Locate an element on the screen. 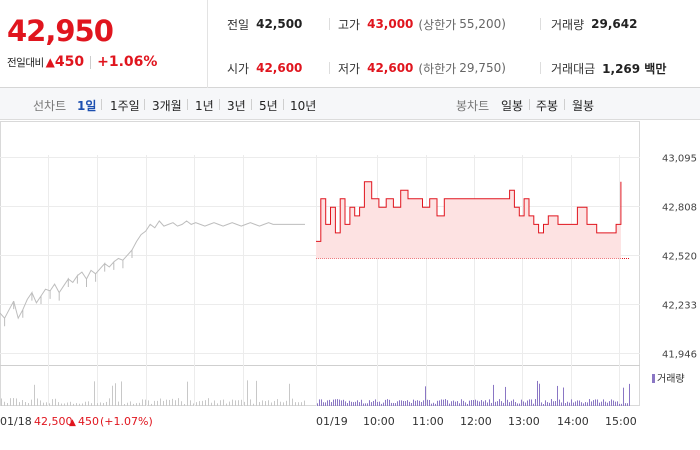 The height and width of the screenshot is (450, 700). prev-day-price-line is located at coordinates (152, 273).